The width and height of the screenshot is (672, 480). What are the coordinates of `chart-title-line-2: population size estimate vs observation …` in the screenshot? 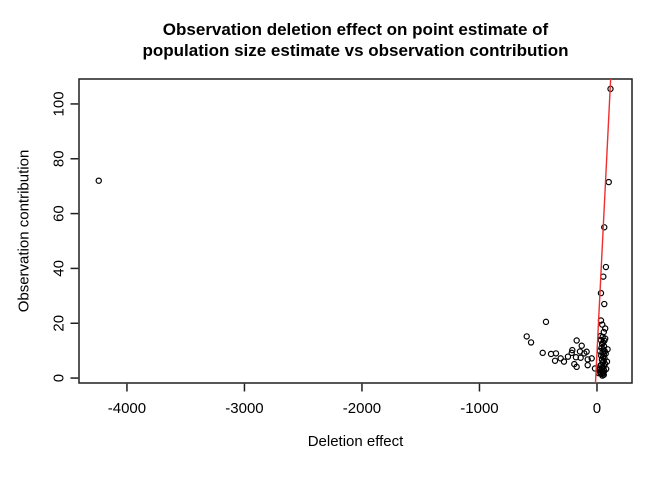 It's located at (355, 50).